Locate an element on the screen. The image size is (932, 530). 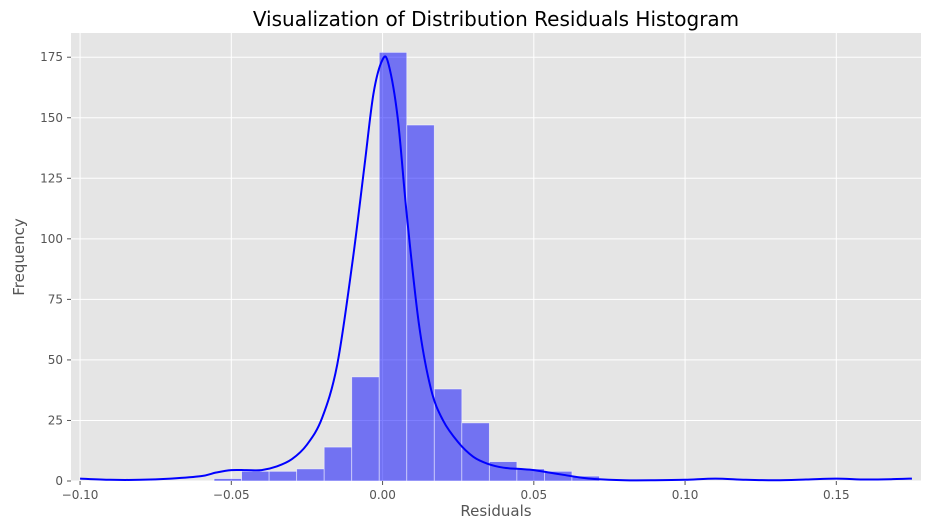
x-tick-label: 0.15 is located at coordinates (836, 495).